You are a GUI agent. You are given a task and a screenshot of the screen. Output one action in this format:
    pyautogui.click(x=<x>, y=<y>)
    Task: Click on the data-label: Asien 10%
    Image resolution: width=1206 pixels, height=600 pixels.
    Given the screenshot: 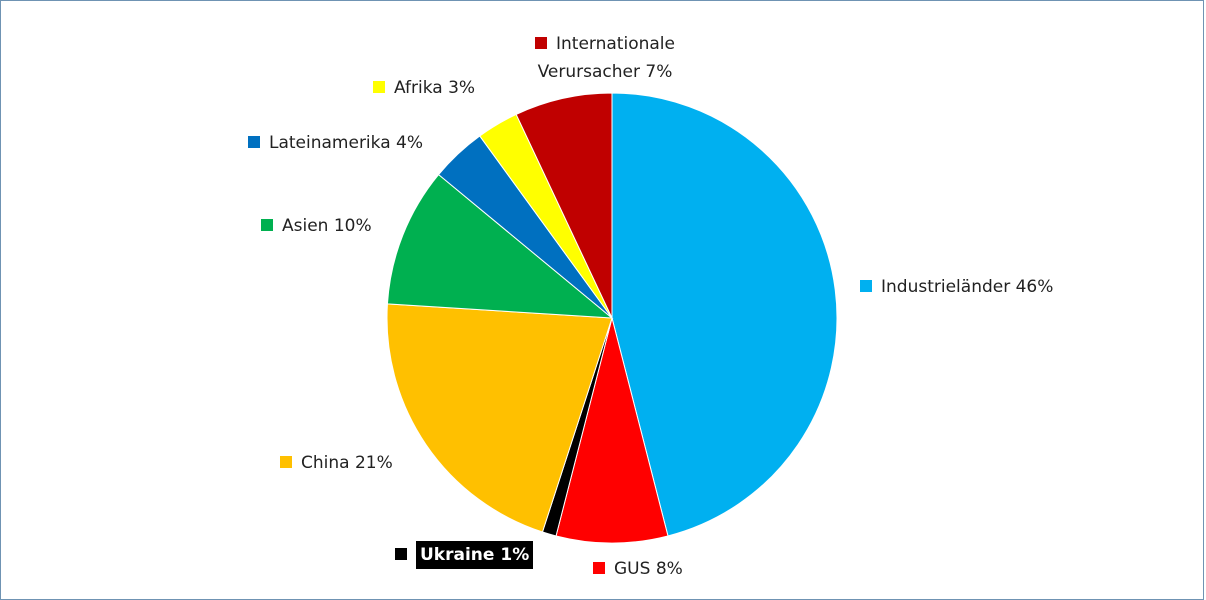 What is the action you would take?
    pyautogui.click(x=316, y=226)
    